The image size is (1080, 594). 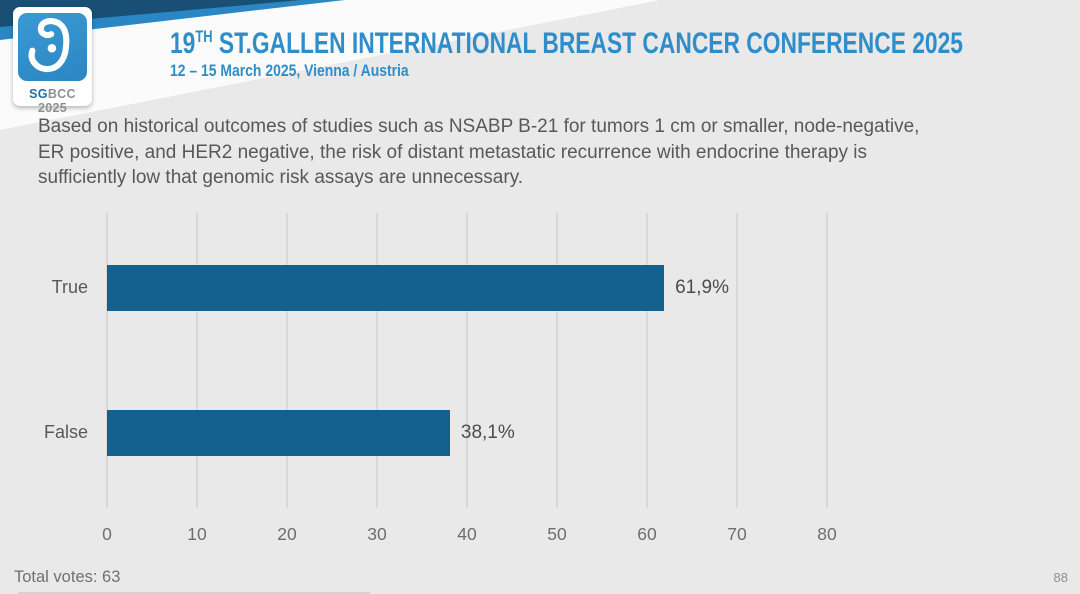 I want to click on value-label: 38,1%, so click(x=487, y=432).